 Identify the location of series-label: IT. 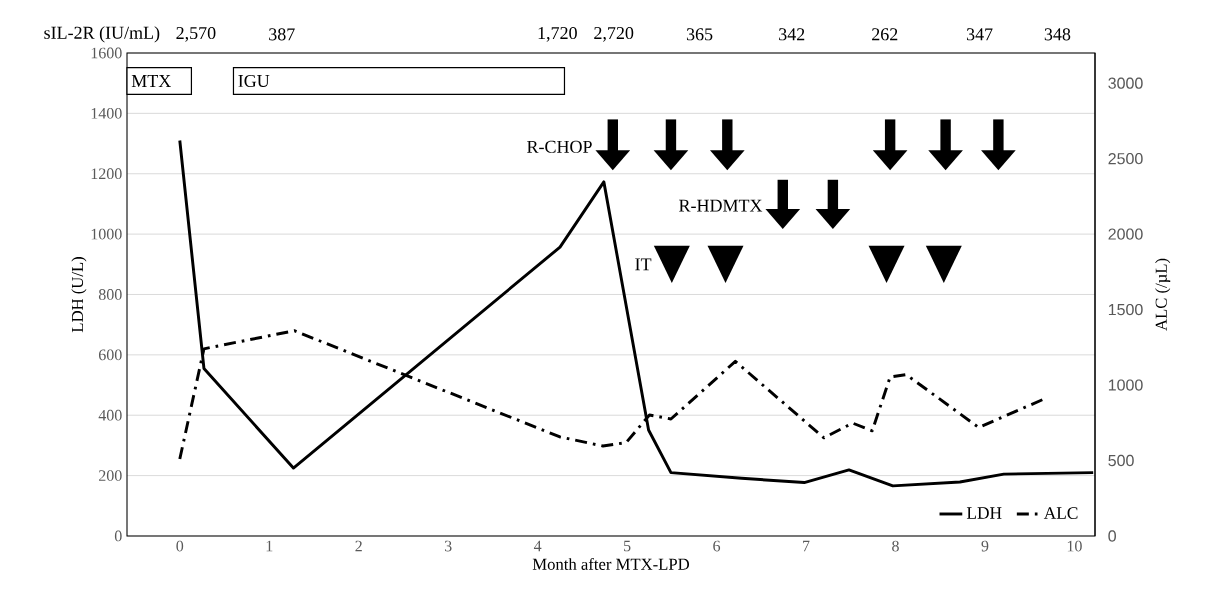
(643, 264).